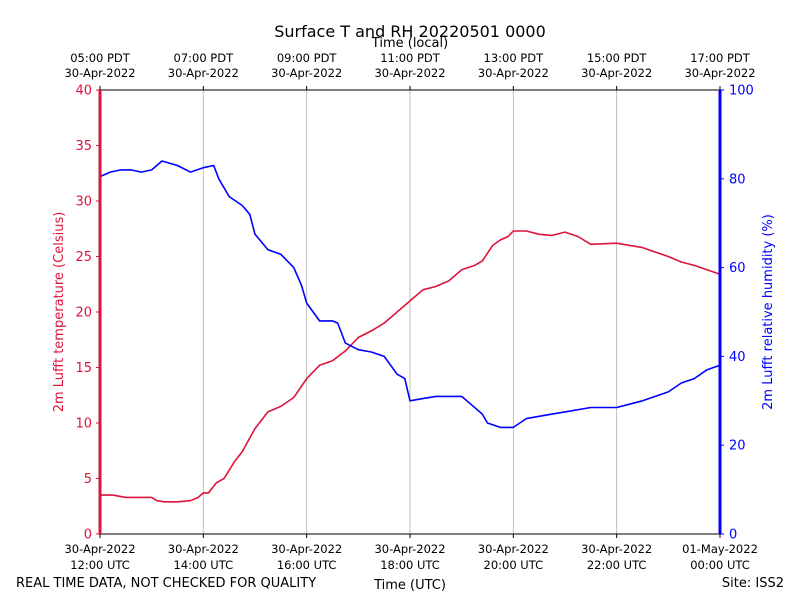 Image resolution: width=800 pixels, height=600 pixels. I want to click on left-tick-label: 5, so click(88, 479).